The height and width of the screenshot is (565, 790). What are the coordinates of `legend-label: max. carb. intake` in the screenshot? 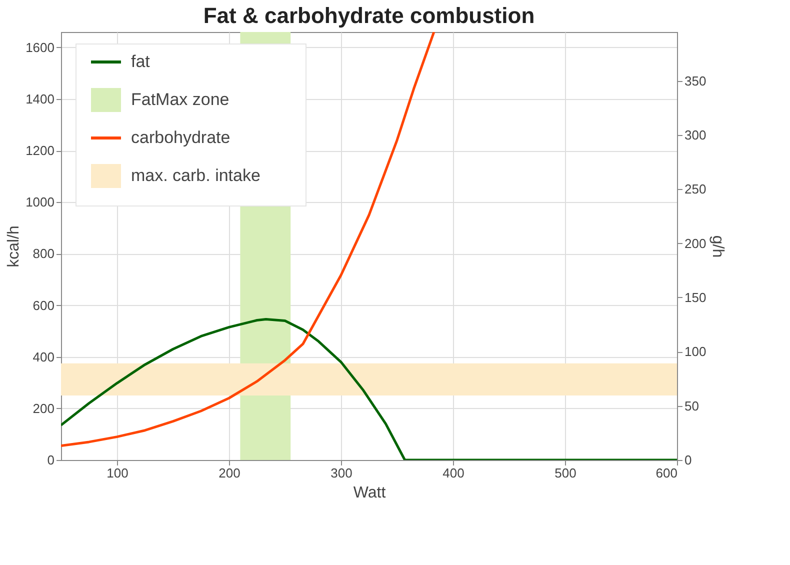 It's located at (195, 175).